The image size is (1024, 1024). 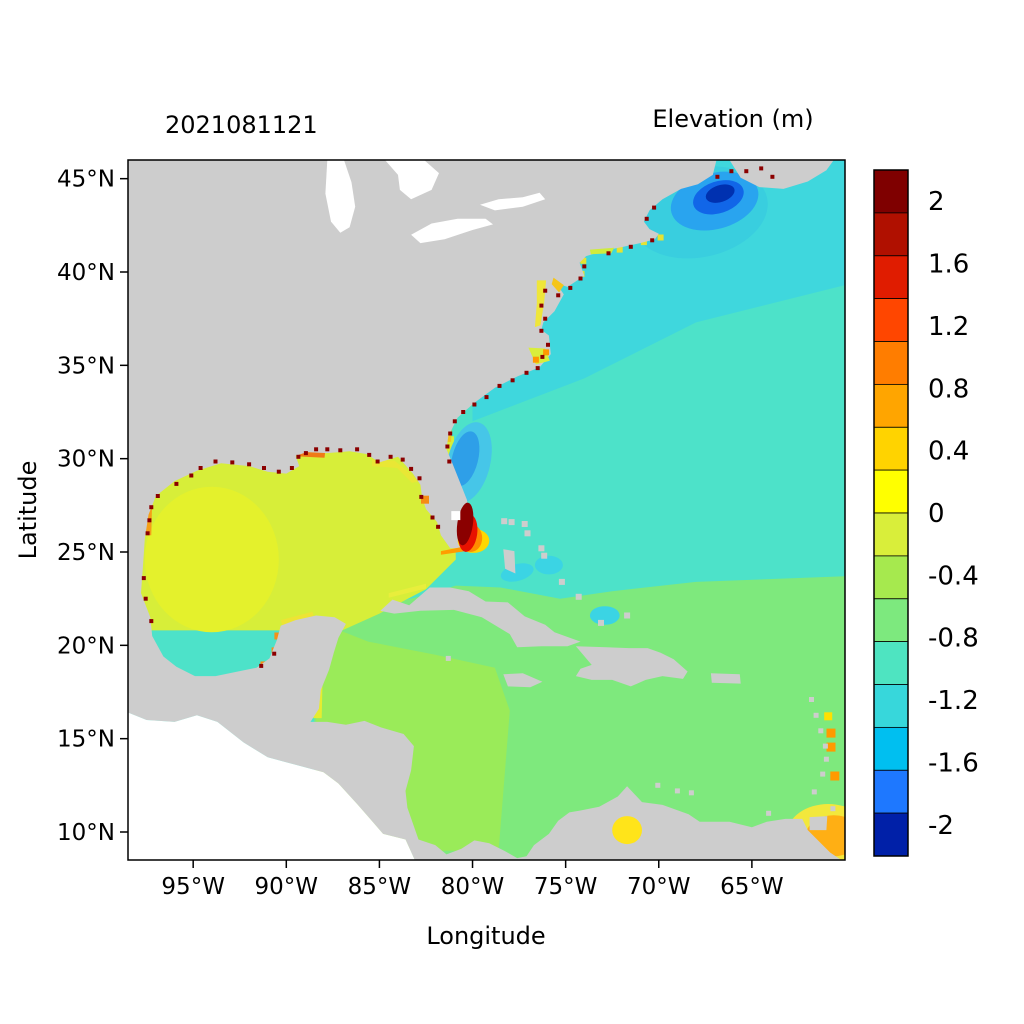 I want to click on x-tick-label: 65°W, so click(x=752, y=887).